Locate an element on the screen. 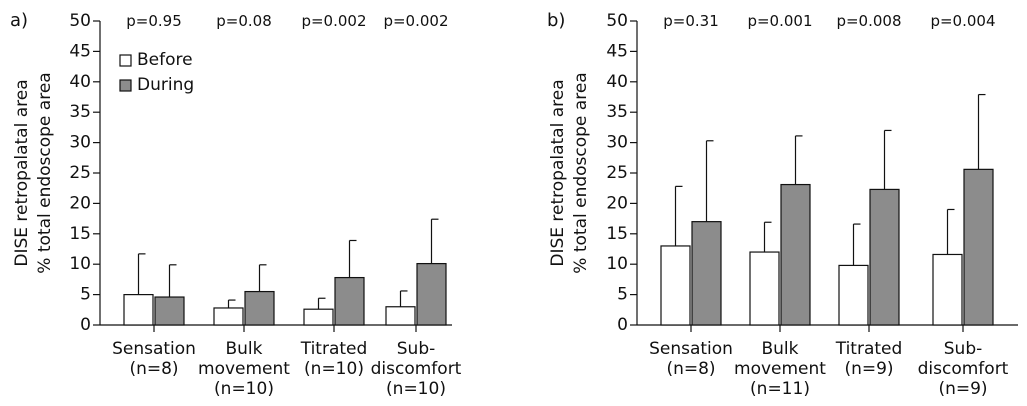 The image size is (1027, 406). legend-label: During is located at coordinates (165, 85).